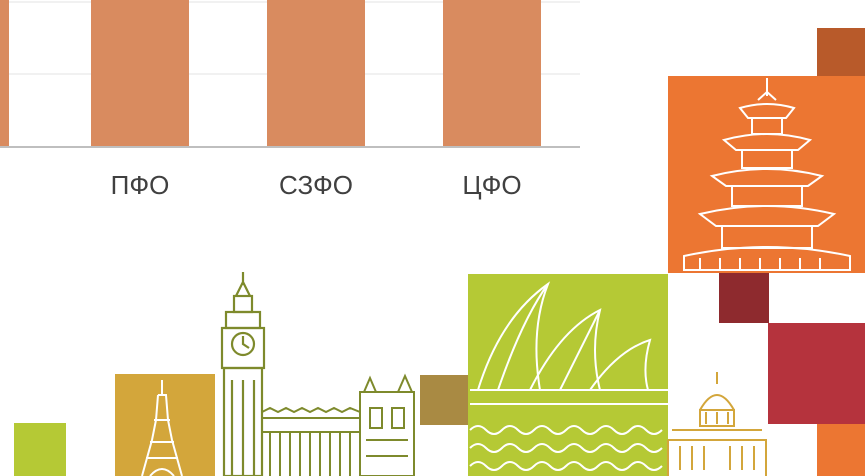 The image size is (865, 476). I want to click on rust-square, so click(841, 52).